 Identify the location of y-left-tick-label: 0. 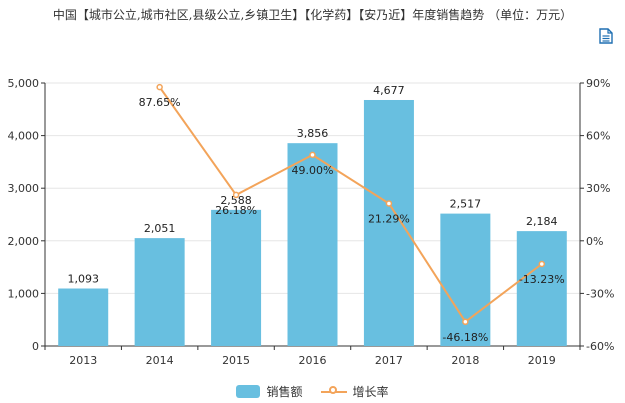
(35, 346).